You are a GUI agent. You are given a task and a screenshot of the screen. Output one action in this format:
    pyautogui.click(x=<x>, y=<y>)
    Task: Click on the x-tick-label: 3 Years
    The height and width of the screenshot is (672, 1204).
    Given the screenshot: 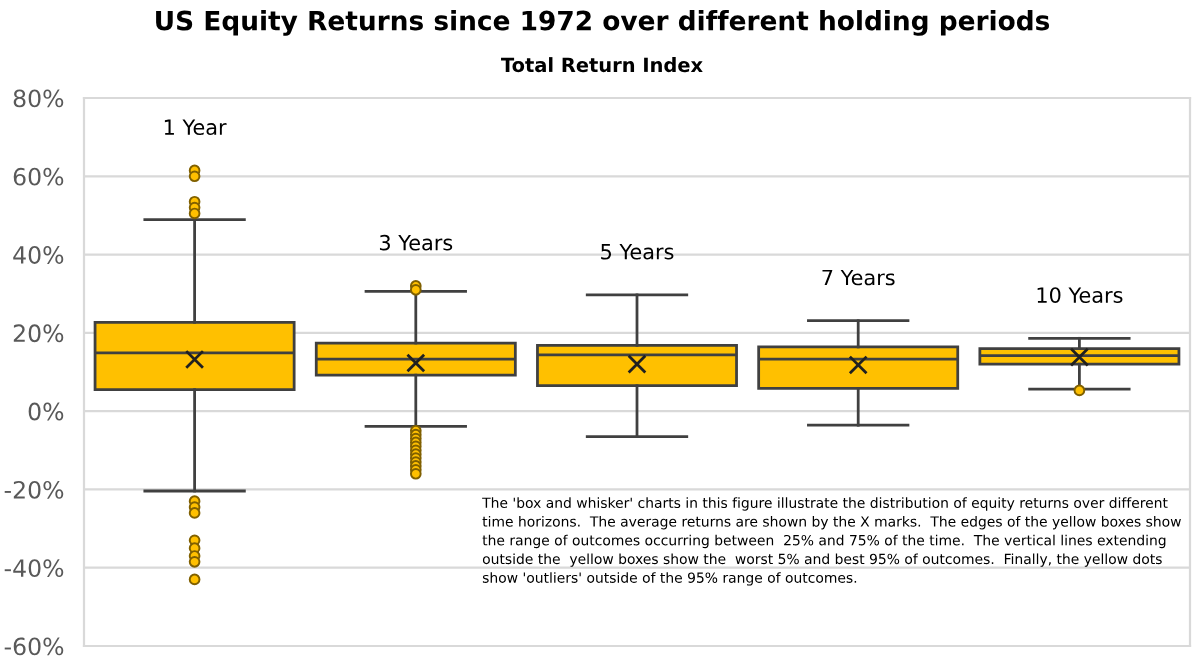 What is the action you would take?
    pyautogui.click(x=416, y=242)
    